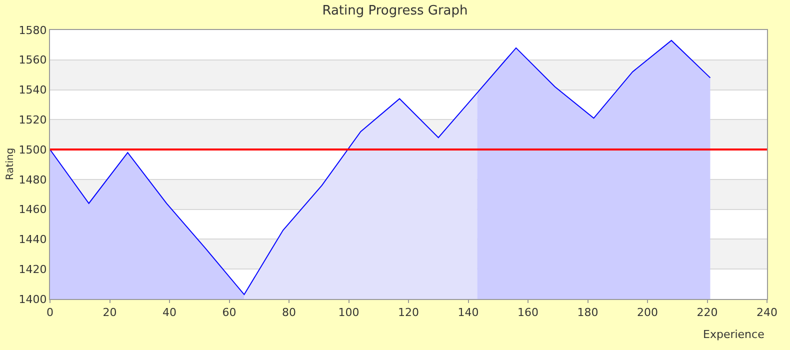  Describe the element at coordinates (707, 313) in the screenshot. I see `x-tick-label: 220` at that location.